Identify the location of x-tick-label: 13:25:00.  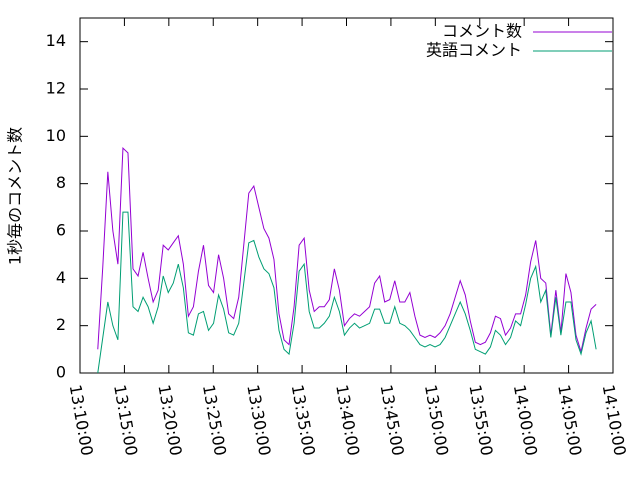
(214, 420).